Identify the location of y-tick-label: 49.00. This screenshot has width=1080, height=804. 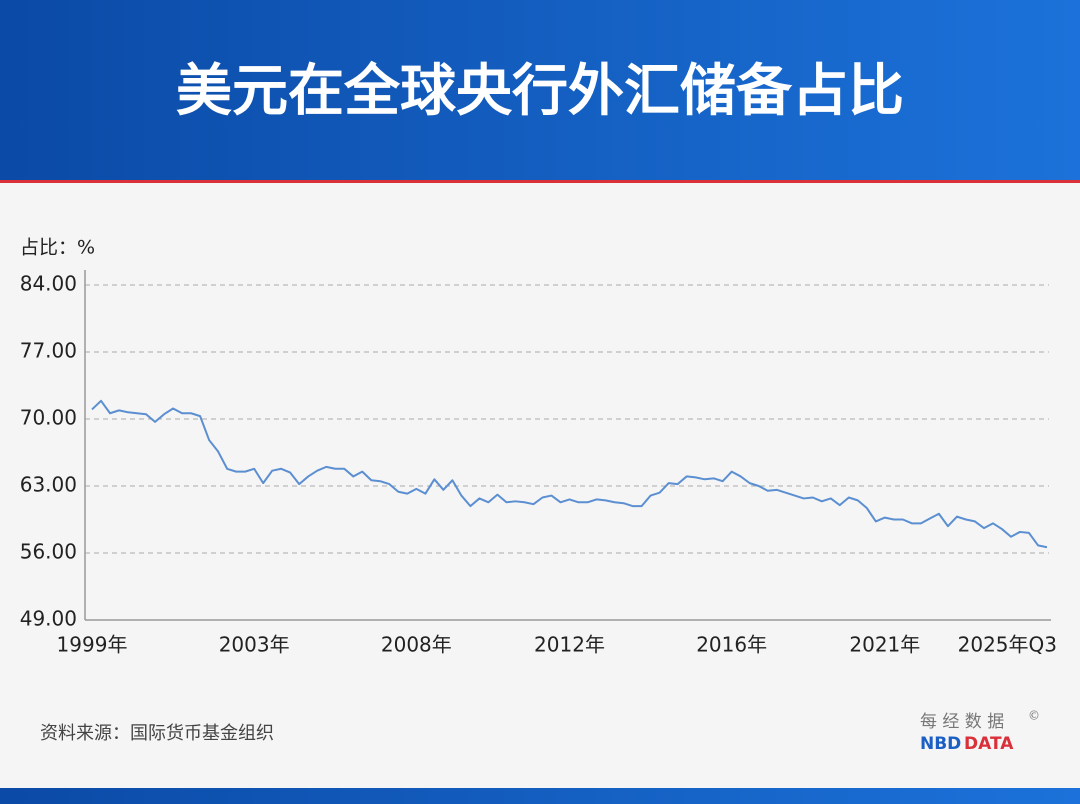
(48, 619).